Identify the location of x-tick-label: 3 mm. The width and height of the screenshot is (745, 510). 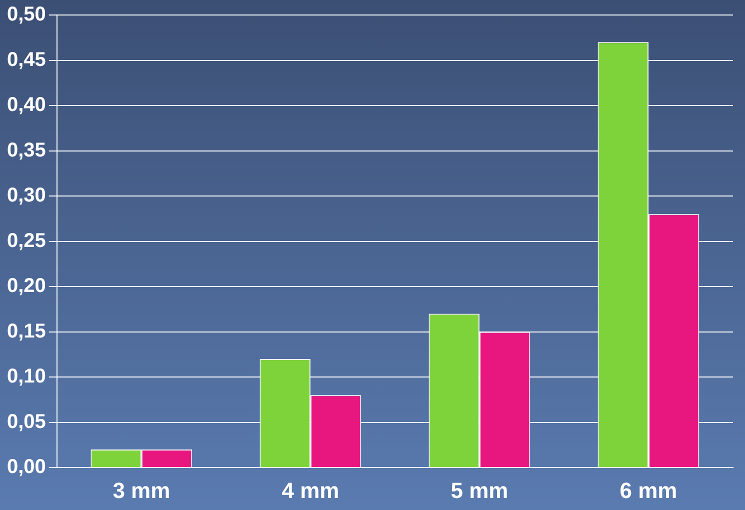
(141, 490).